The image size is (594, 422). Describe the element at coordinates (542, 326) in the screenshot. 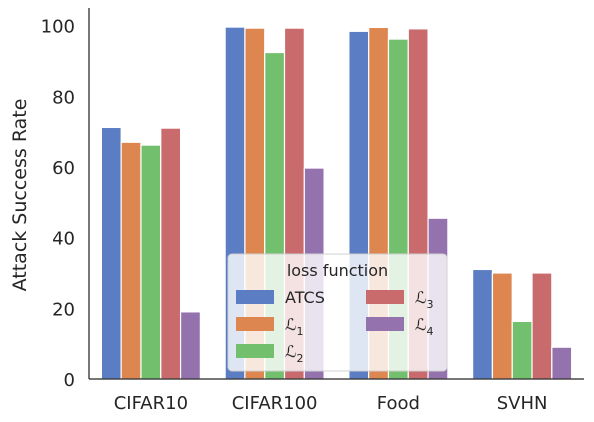

I see `bar-l3-svhn` at that location.